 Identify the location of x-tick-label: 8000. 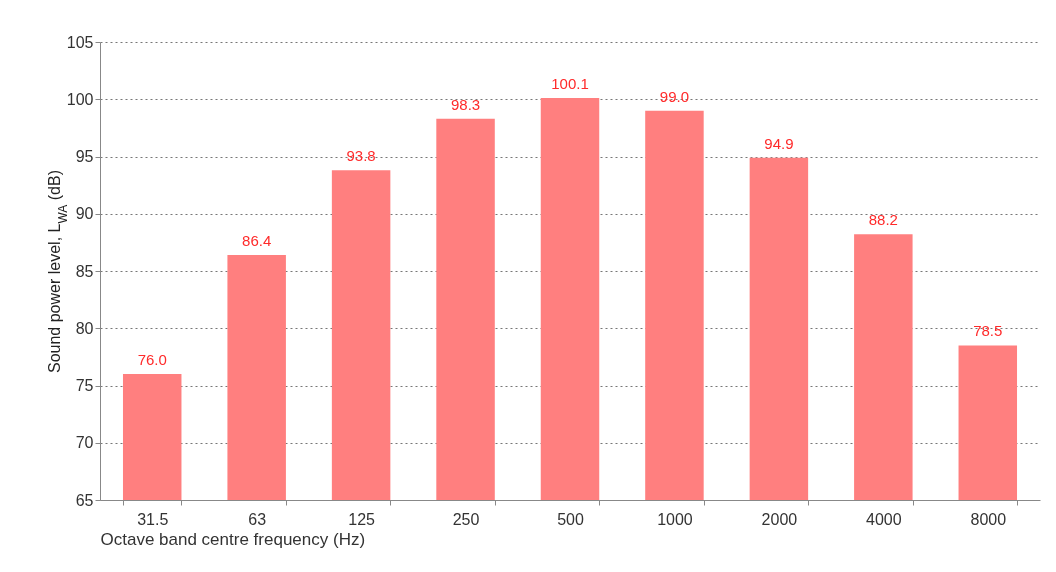
(988, 519).